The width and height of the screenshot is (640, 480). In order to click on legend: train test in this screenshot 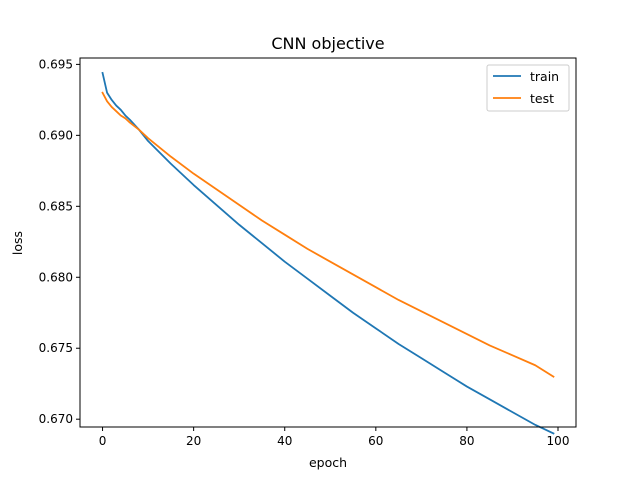, I will do `click(528, 88)`.